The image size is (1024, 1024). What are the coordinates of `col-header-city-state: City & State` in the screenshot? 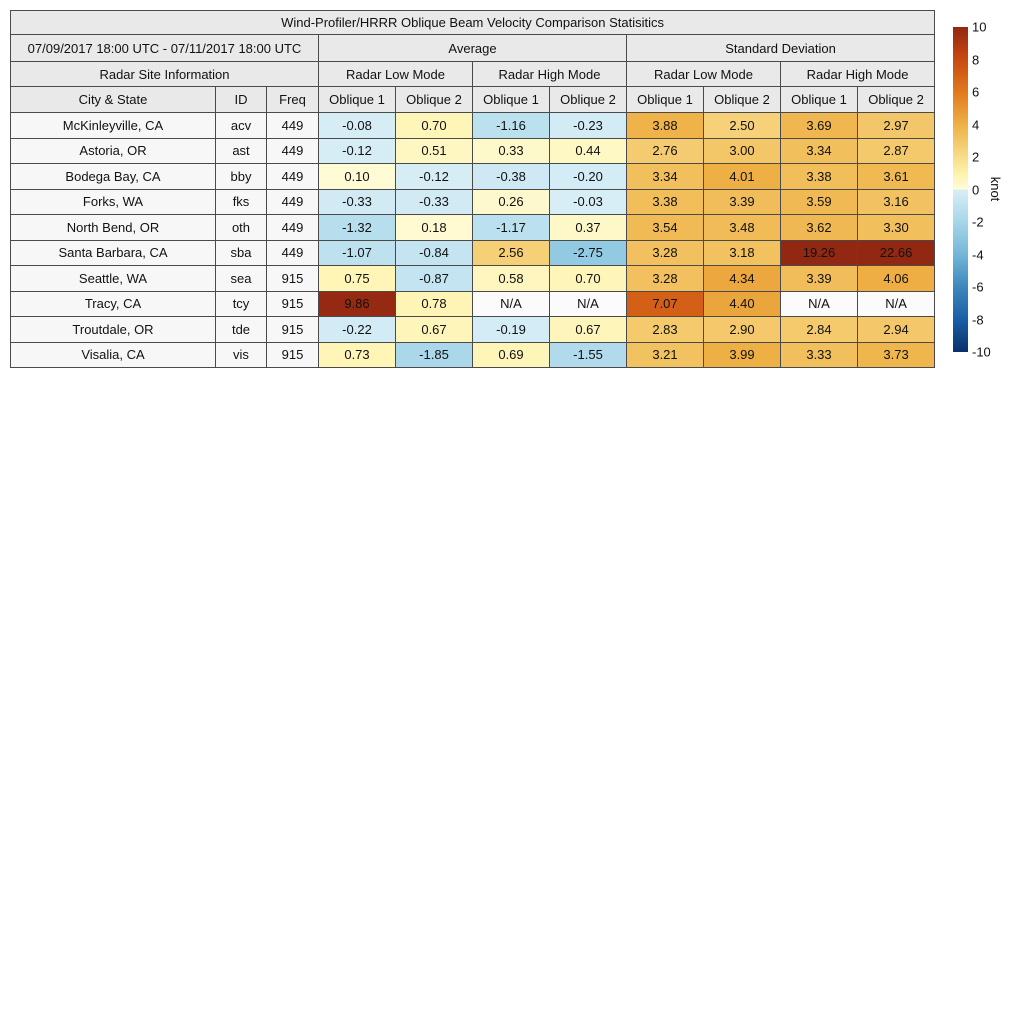 It's located at (113, 99).